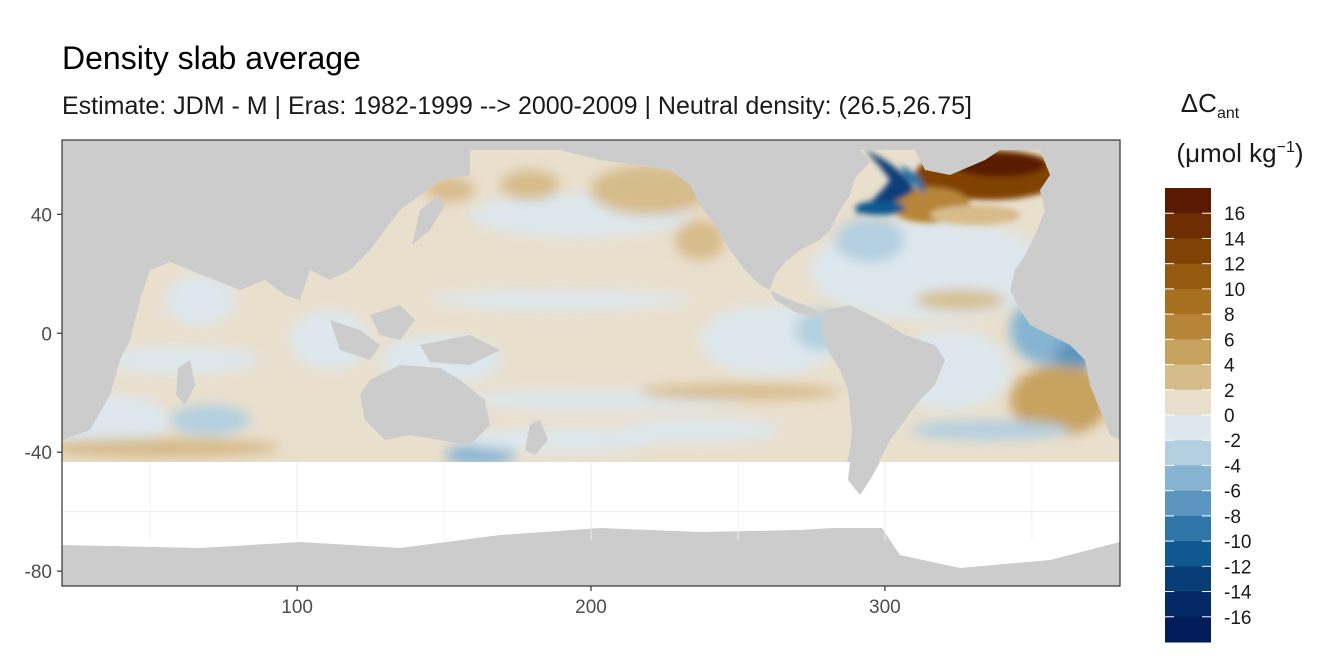 The height and width of the screenshot is (672, 1344). What do you see at coordinates (1199, 103) in the screenshot?
I see `legend-title-main: ΔC` at bounding box center [1199, 103].